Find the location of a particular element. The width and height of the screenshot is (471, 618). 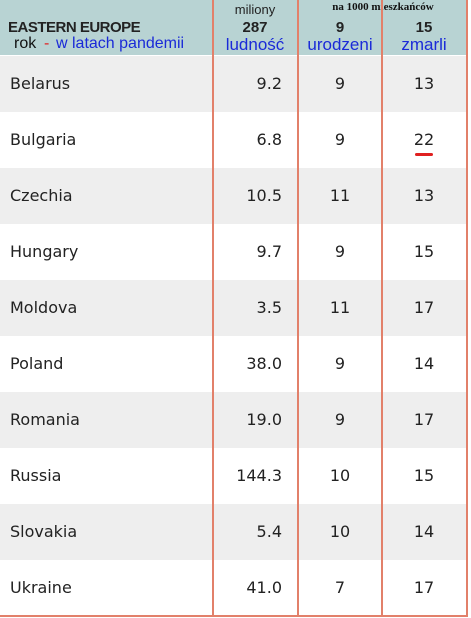

country-name: Poland is located at coordinates (37, 363).